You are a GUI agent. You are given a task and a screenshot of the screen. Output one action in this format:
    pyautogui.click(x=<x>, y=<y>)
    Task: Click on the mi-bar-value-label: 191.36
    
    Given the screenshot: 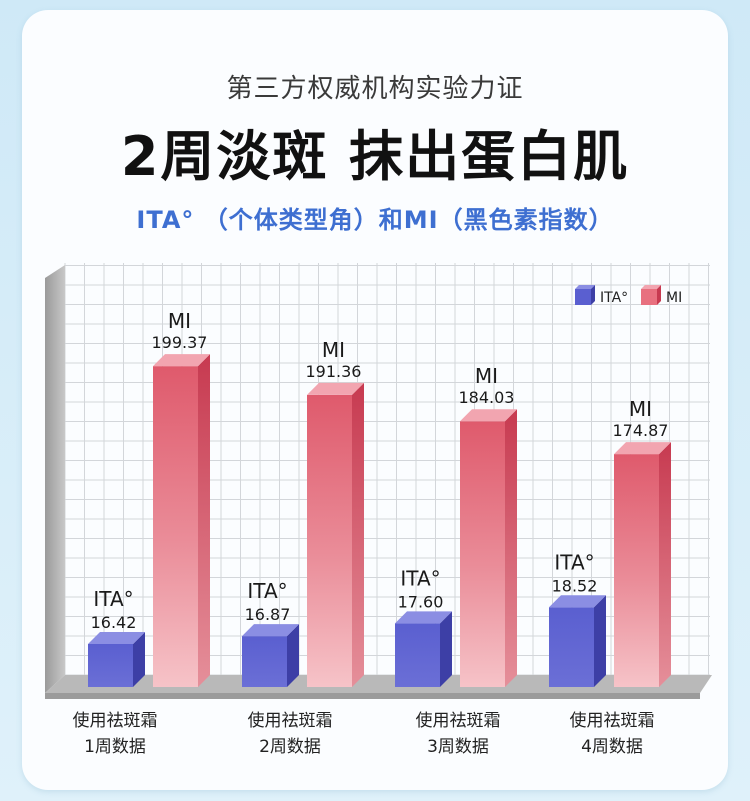 What is the action you would take?
    pyautogui.click(x=334, y=371)
    